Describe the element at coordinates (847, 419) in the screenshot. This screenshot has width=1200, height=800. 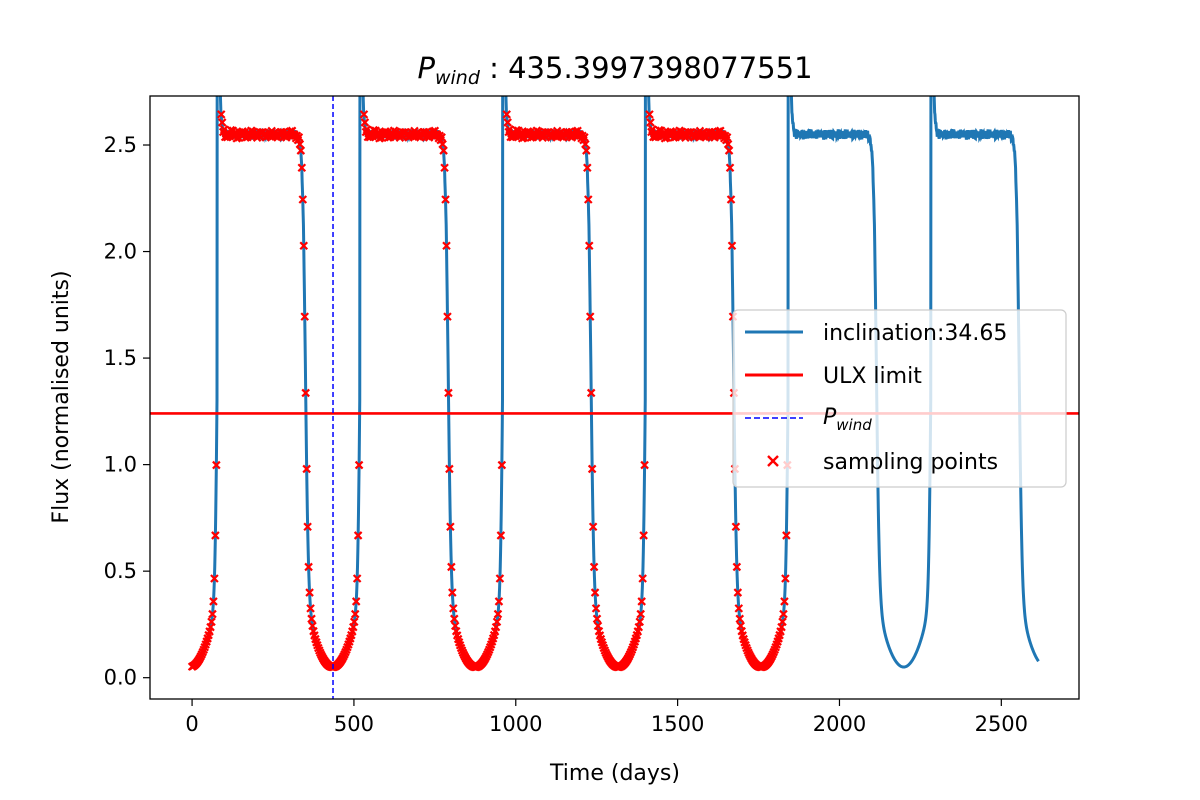
I see `legend-pwind-label: Pwind` at that location.